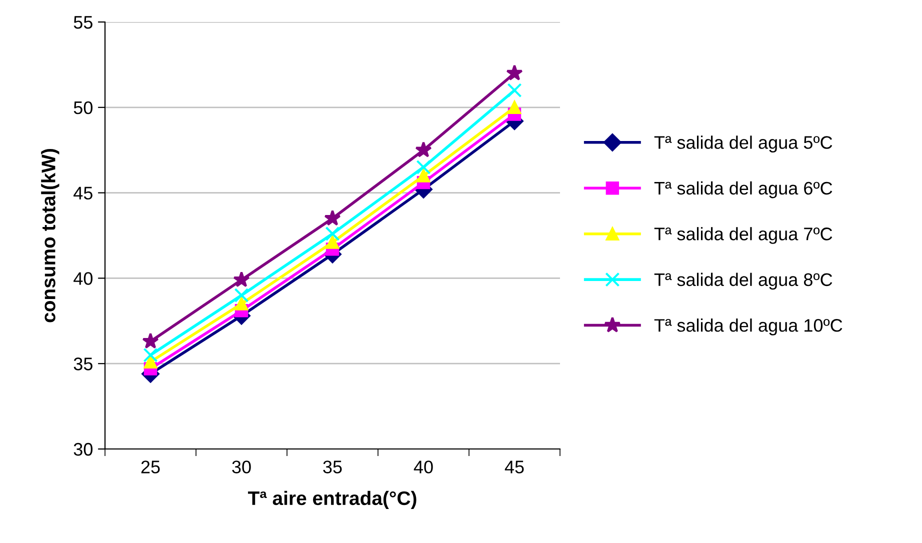 The width and height of the screenshot is (922, 543). What do you see at coordinates (514, 467) in the screenshot?
I see `x-tick-label: 45` at bounding box center [514, 467].